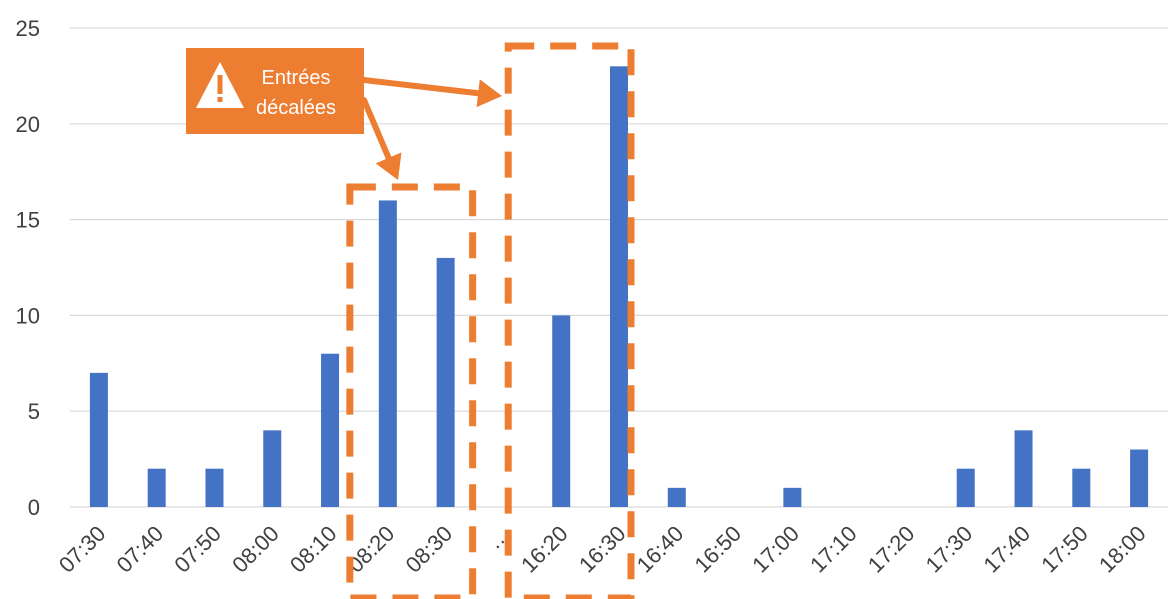  I want to click on x-tick-label: 07:50, so click(197, 549).